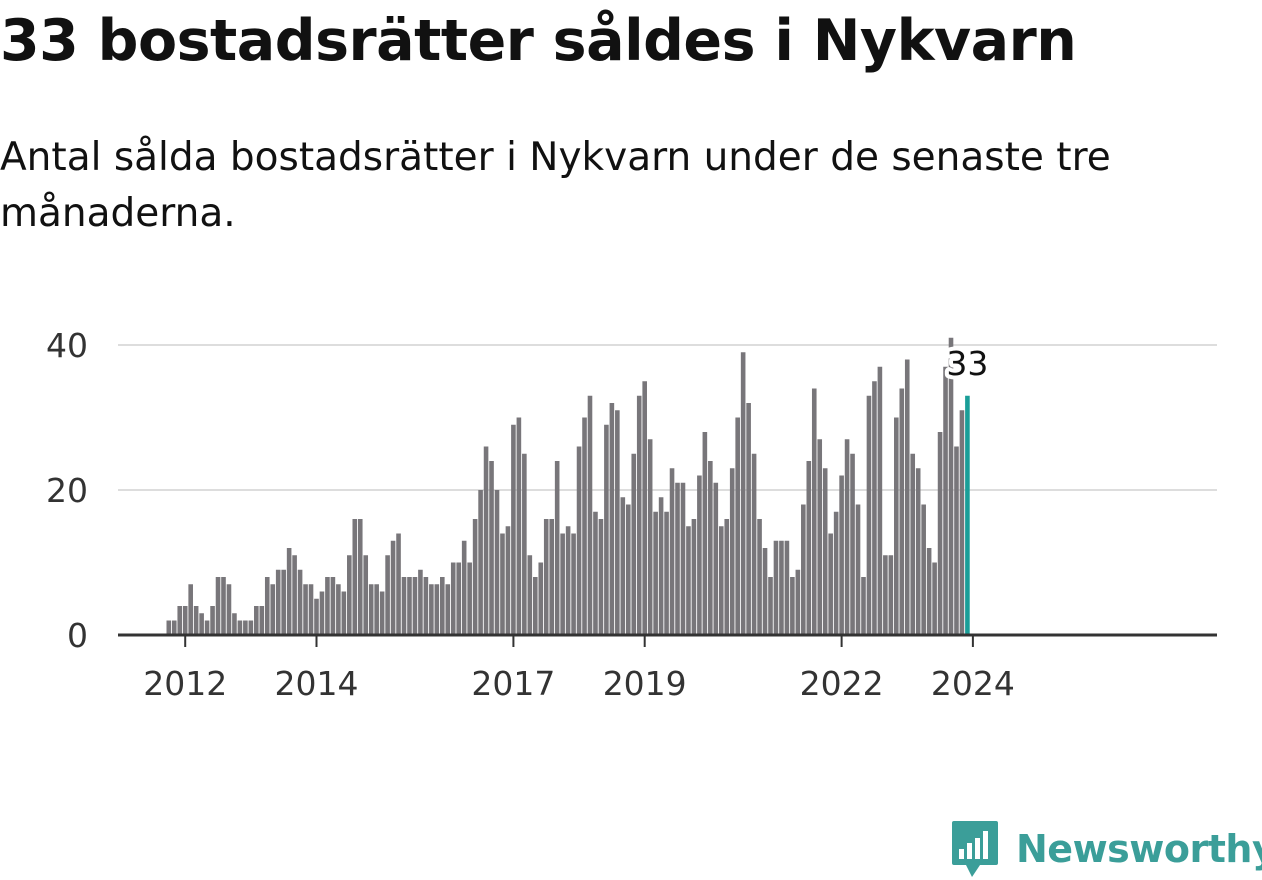 This screenshot has width=1262, height=880. What do you see at coordinates (667, 640) in the screenshot?
I see `axes` at bounding box center [667, 640].